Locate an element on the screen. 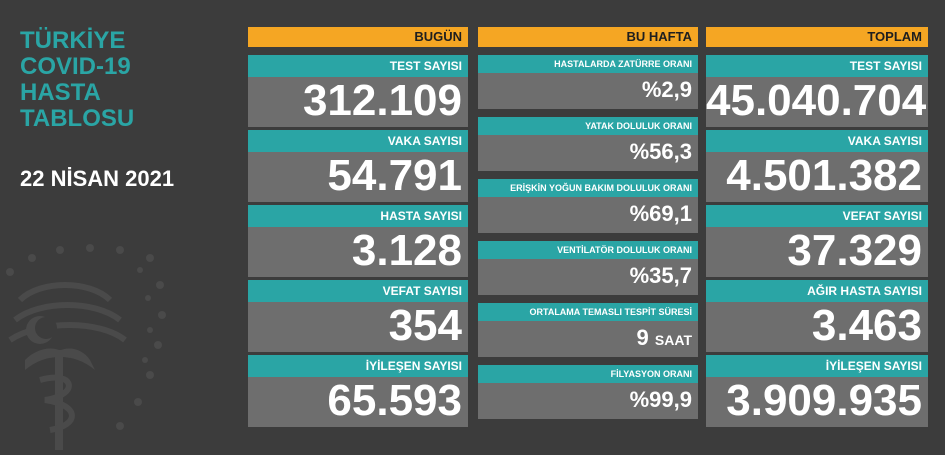  today-case-value: 54.791 is located at coordinates (394, 175).